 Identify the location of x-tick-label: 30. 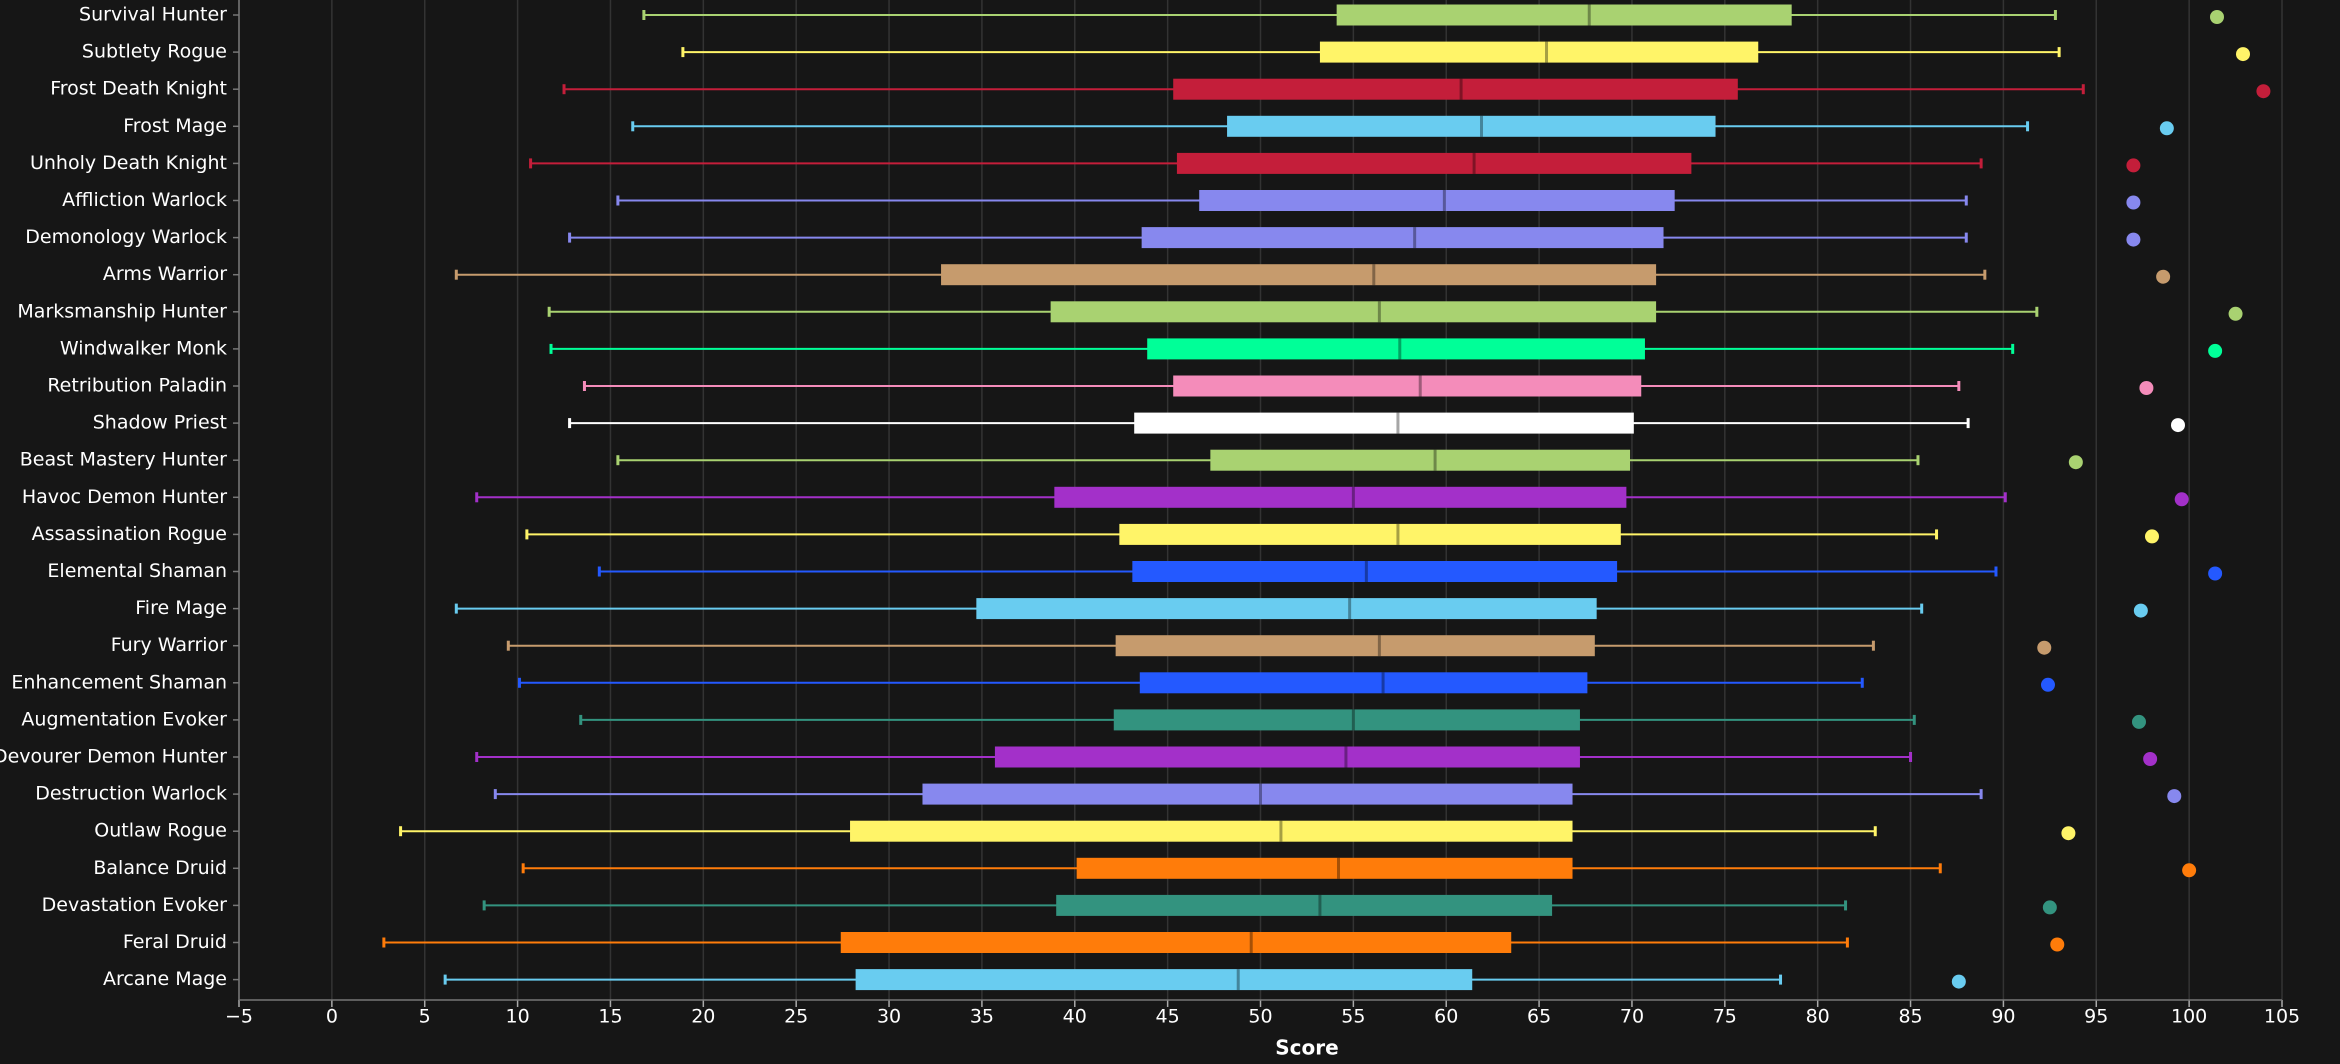
(889, 1017).